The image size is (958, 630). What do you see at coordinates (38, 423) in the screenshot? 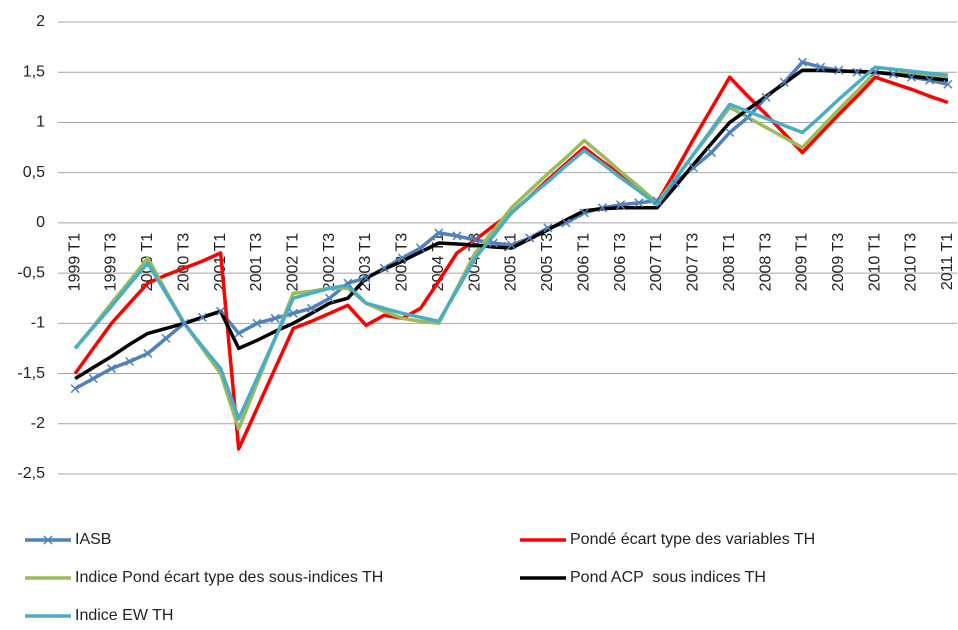
I see `y-tick-label: -2` at bounding box center [38, 423].